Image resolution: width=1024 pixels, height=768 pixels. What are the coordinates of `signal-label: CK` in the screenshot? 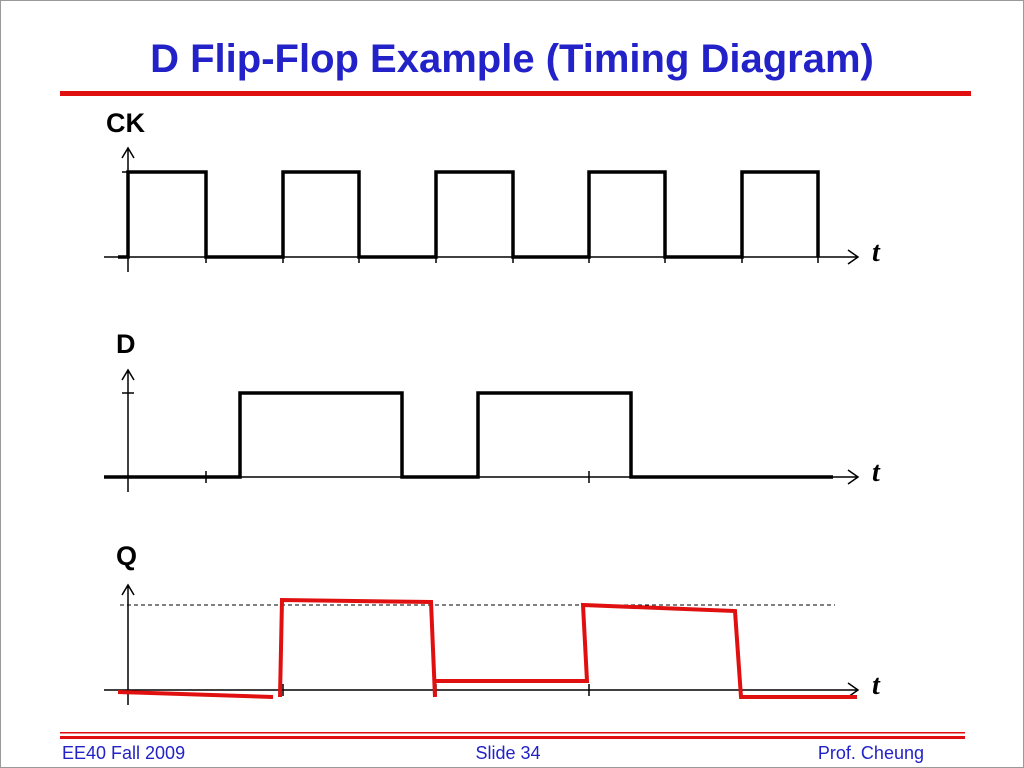 It's located at (125, 123).